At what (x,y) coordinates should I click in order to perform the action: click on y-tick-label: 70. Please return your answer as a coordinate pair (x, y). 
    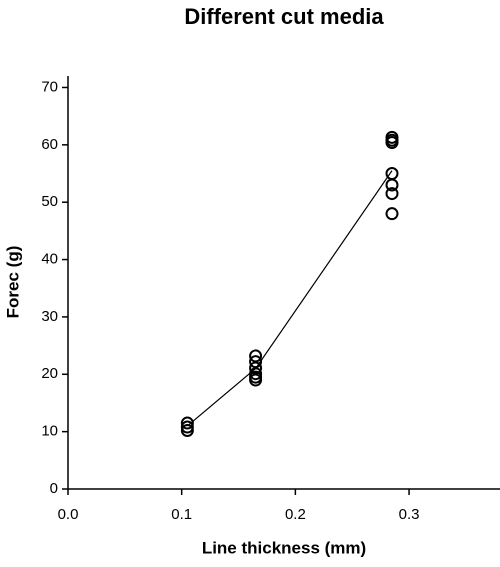
    Looking at the image, I should click on (49, 86).